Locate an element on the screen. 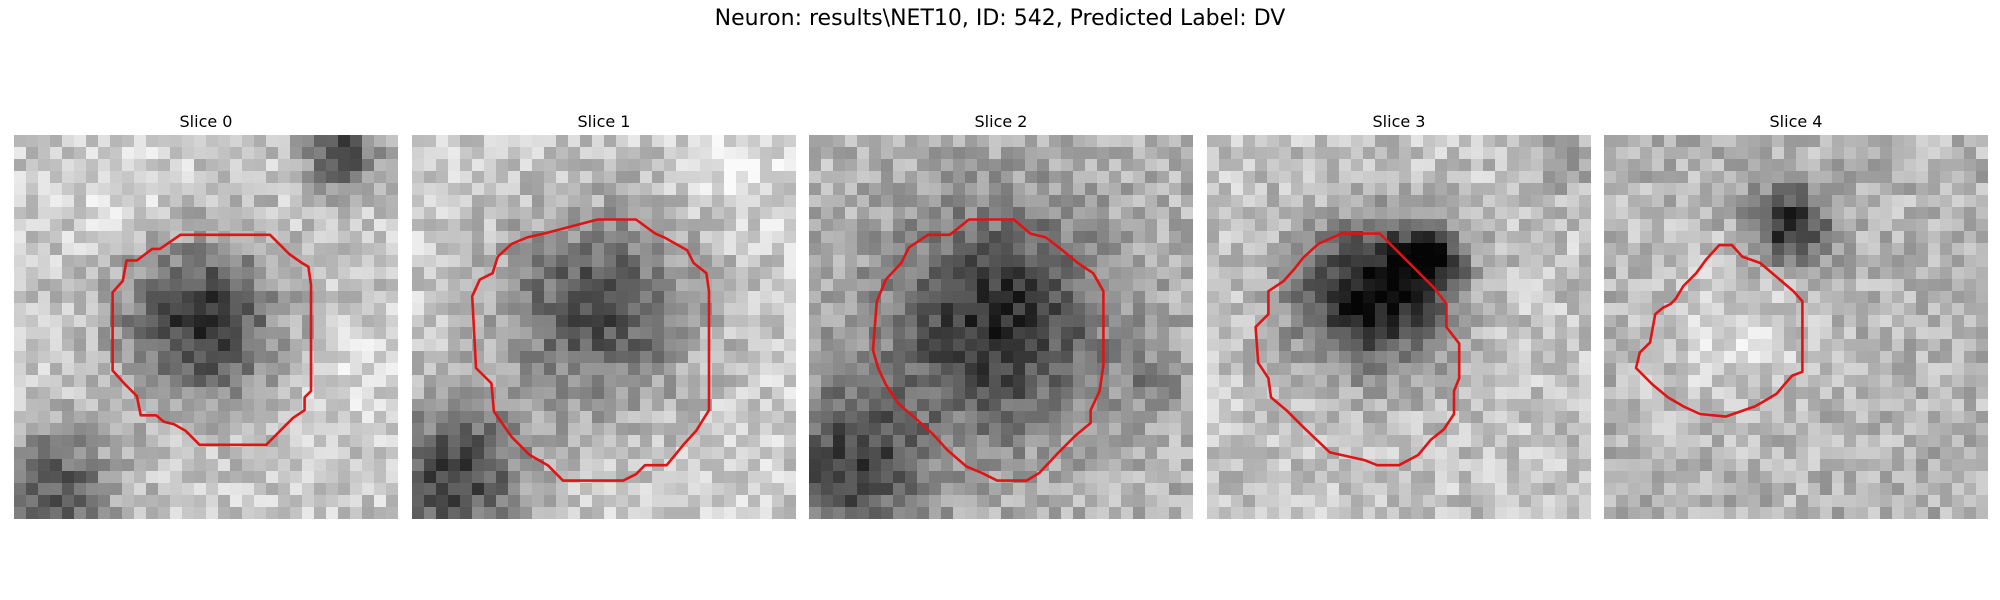 The width and height of the screenshot is (2000, 600). slice-title: Slice 2 is located at coordinates (1001, 121).